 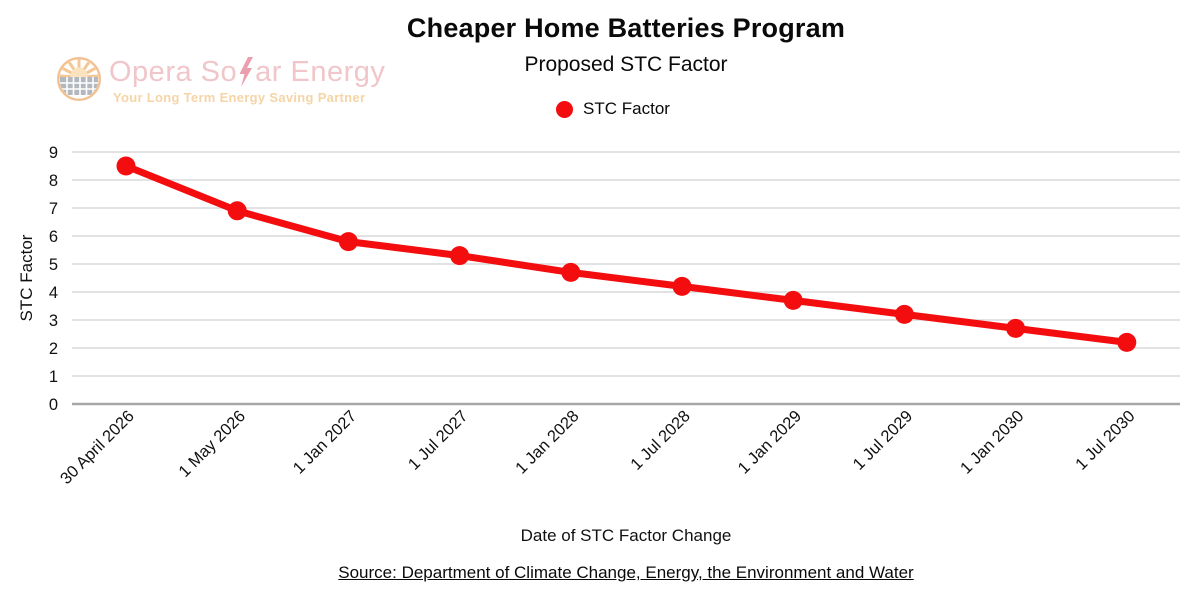 What do you see at coordinates (53, 293) in the screenshot?
I see `y-tick-label: 4` at bounding box center [53, 293].